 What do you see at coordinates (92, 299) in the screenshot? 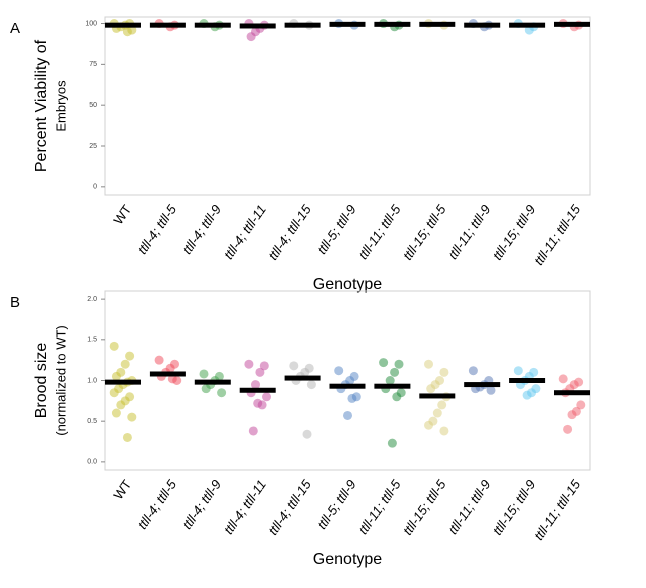
I see `y-tick-label: 2.0` at bounding box center [92, 299].